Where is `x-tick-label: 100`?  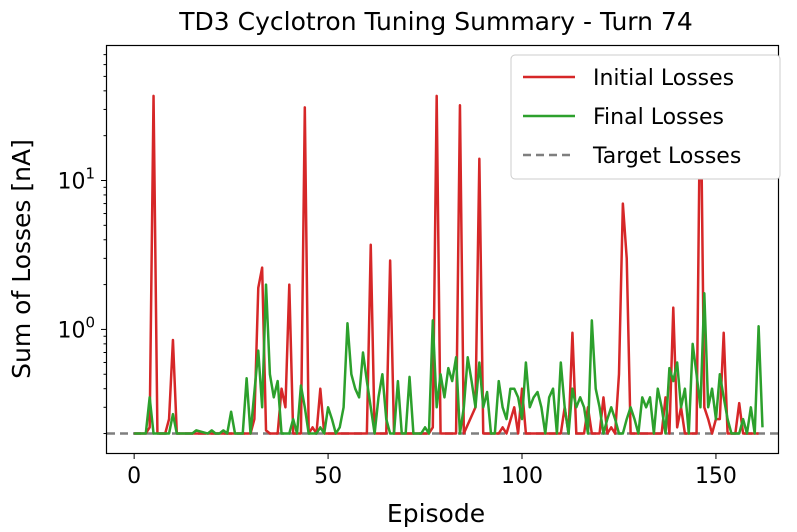 x-tick-label: 100 is located at coordinates (522, 476).